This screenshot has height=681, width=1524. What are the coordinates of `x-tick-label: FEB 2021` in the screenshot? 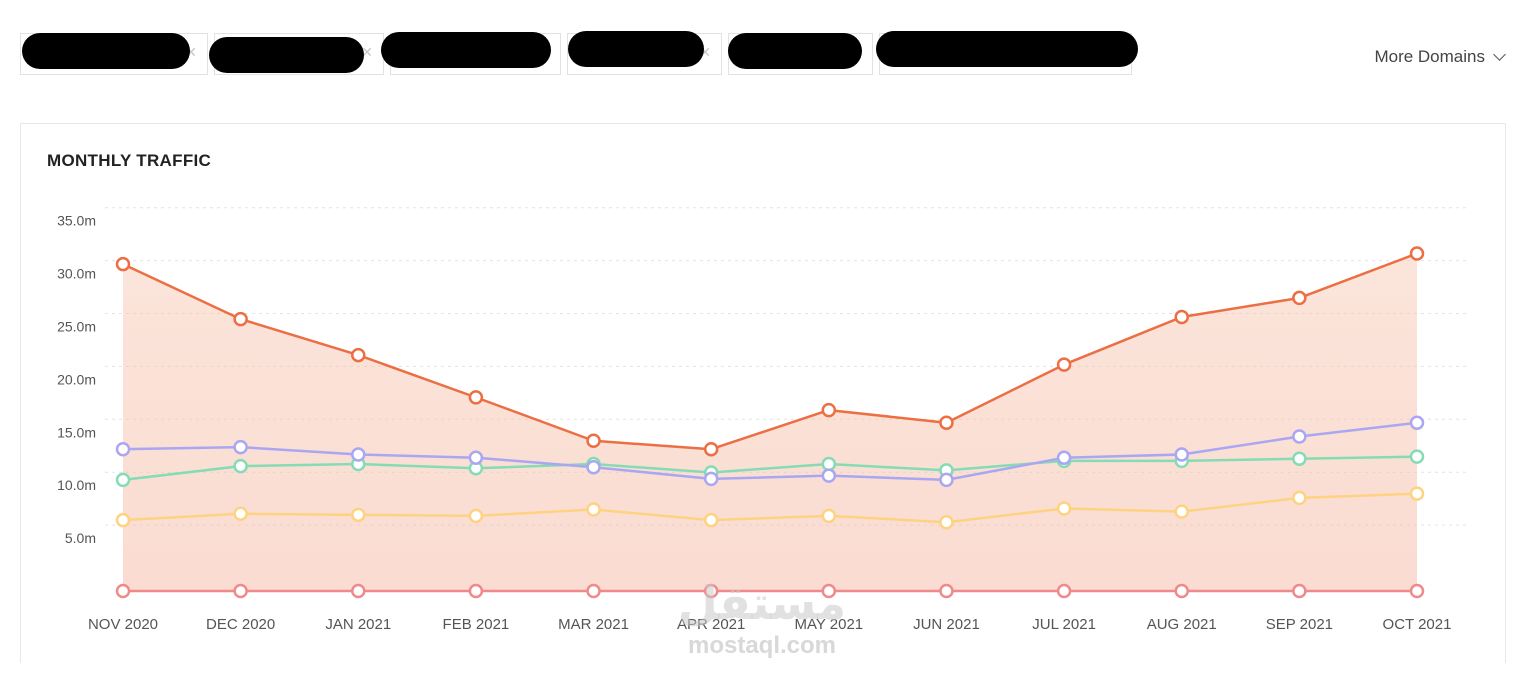 It's located at (476, 624).